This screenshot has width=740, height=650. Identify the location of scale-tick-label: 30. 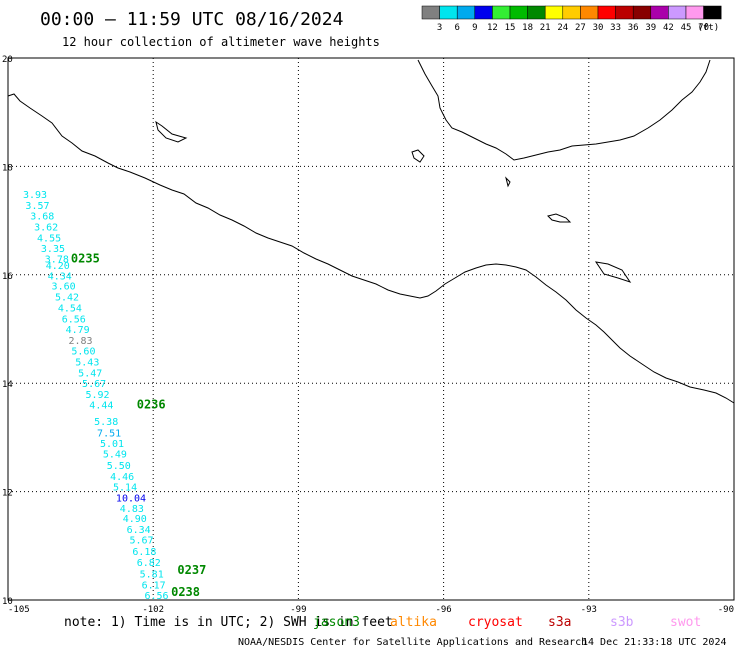
(598, 28).